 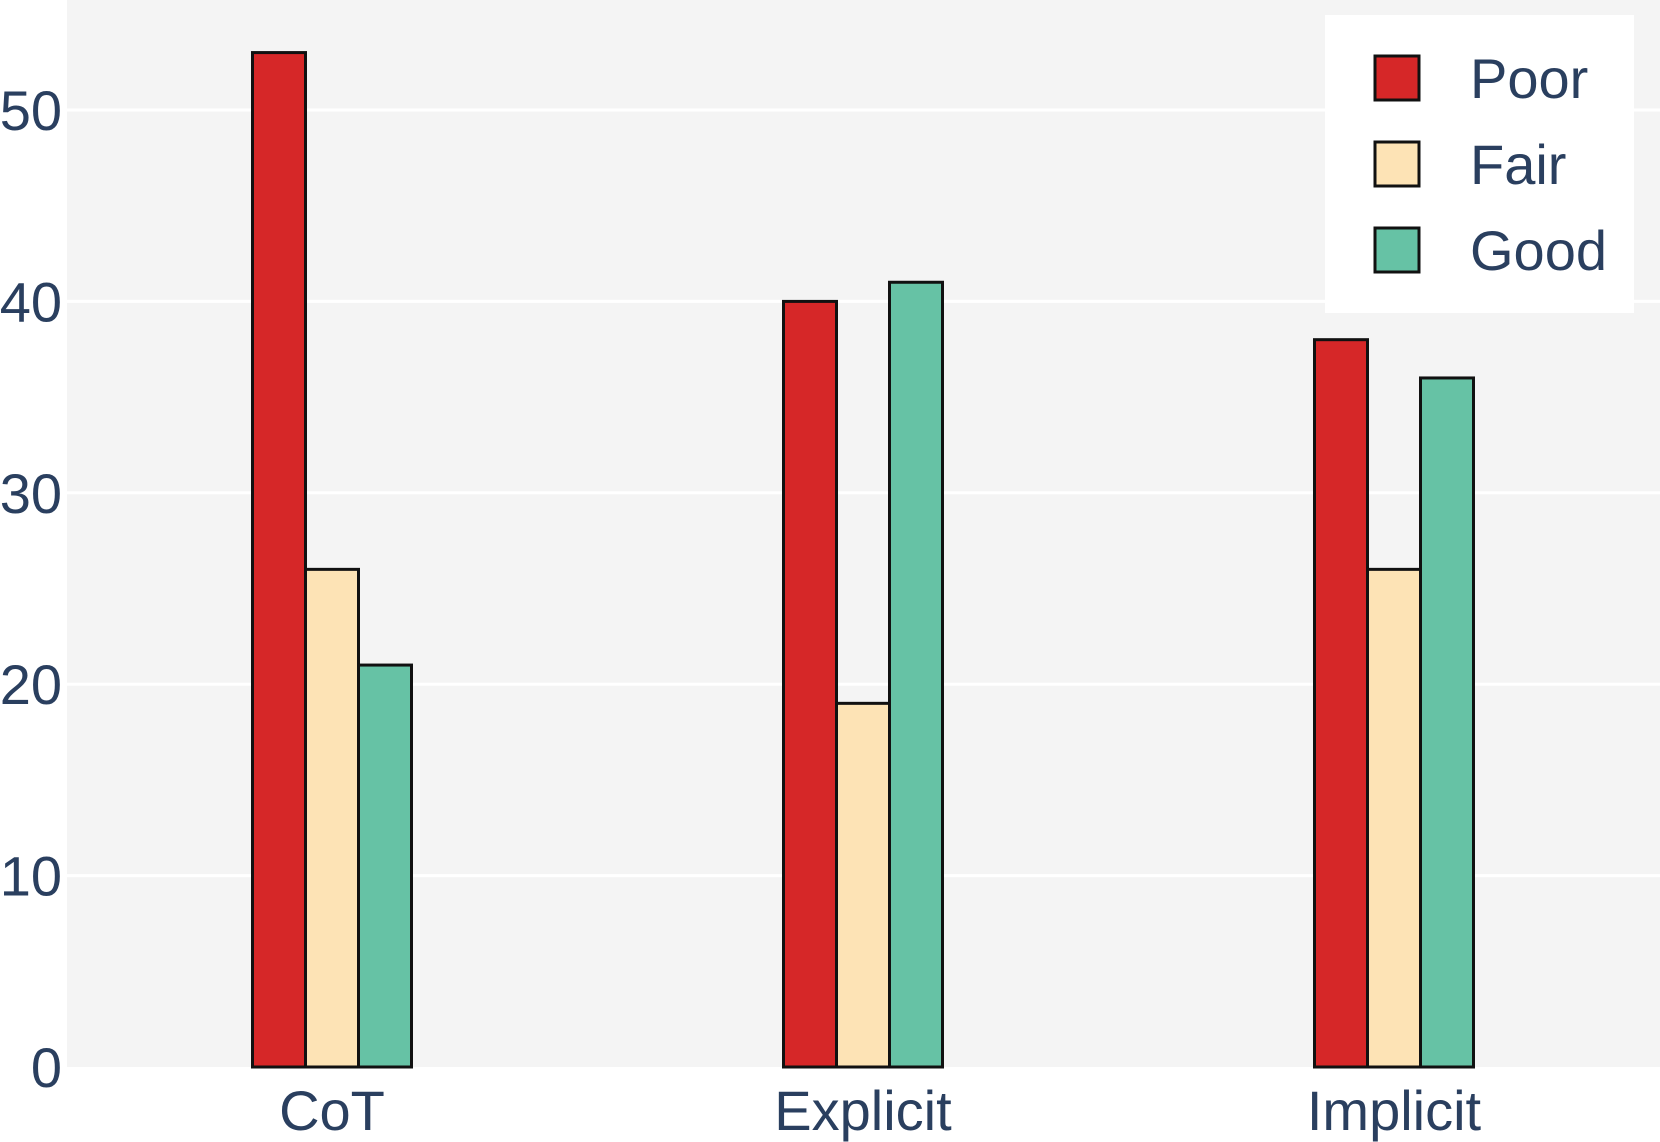 I want to click on legend-swatch-fair, so click(x=1397, y=164).